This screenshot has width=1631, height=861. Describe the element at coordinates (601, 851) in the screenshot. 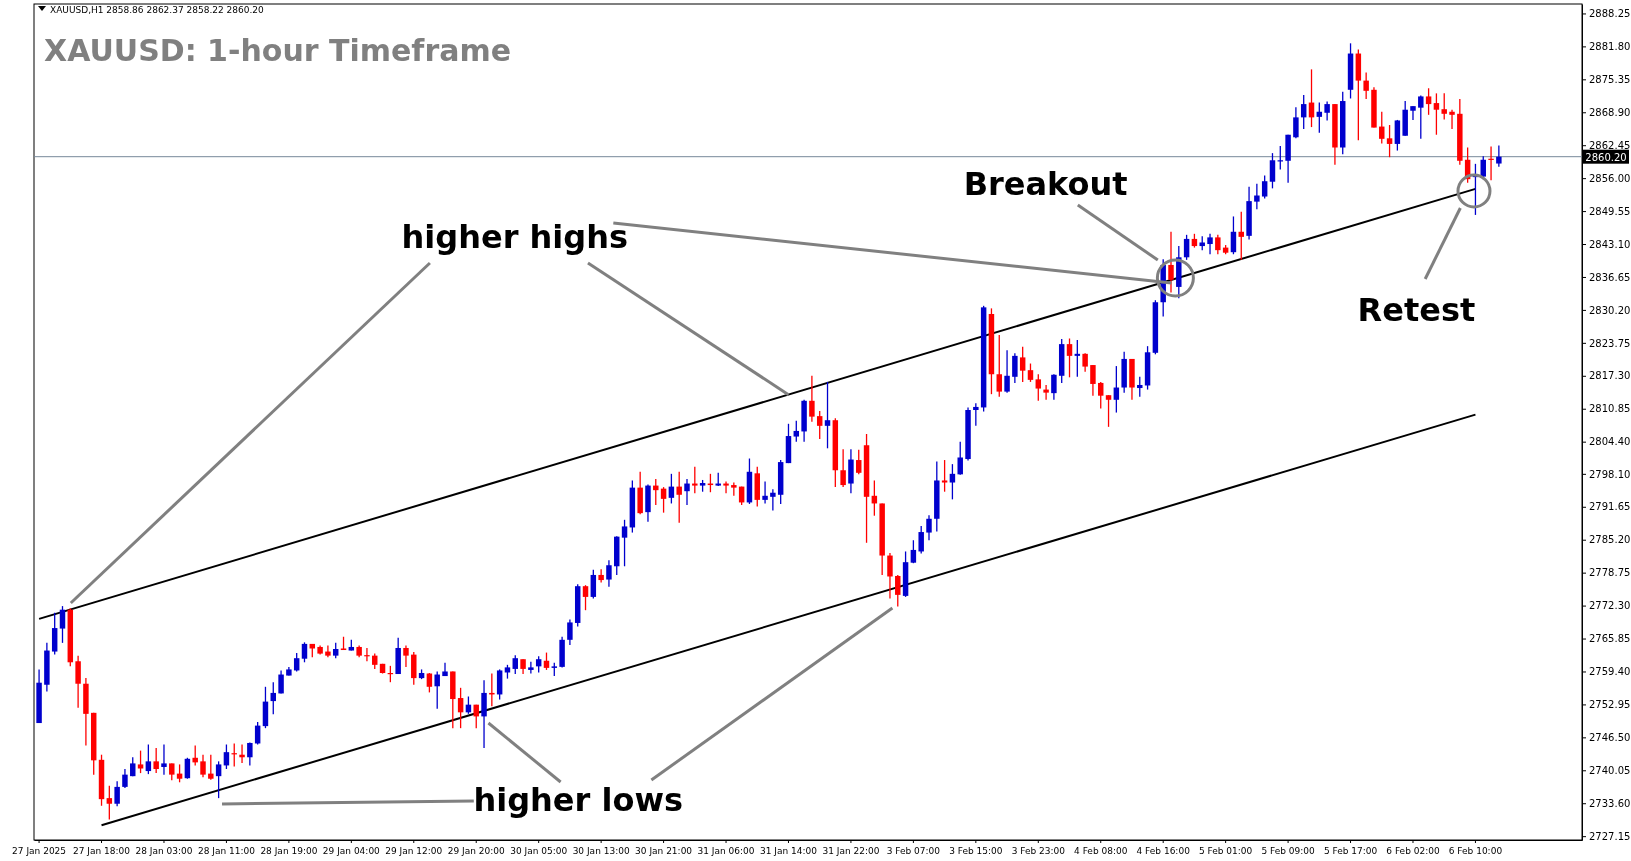

I see `x-tick-label: 30 Jan 13:00` at that location.